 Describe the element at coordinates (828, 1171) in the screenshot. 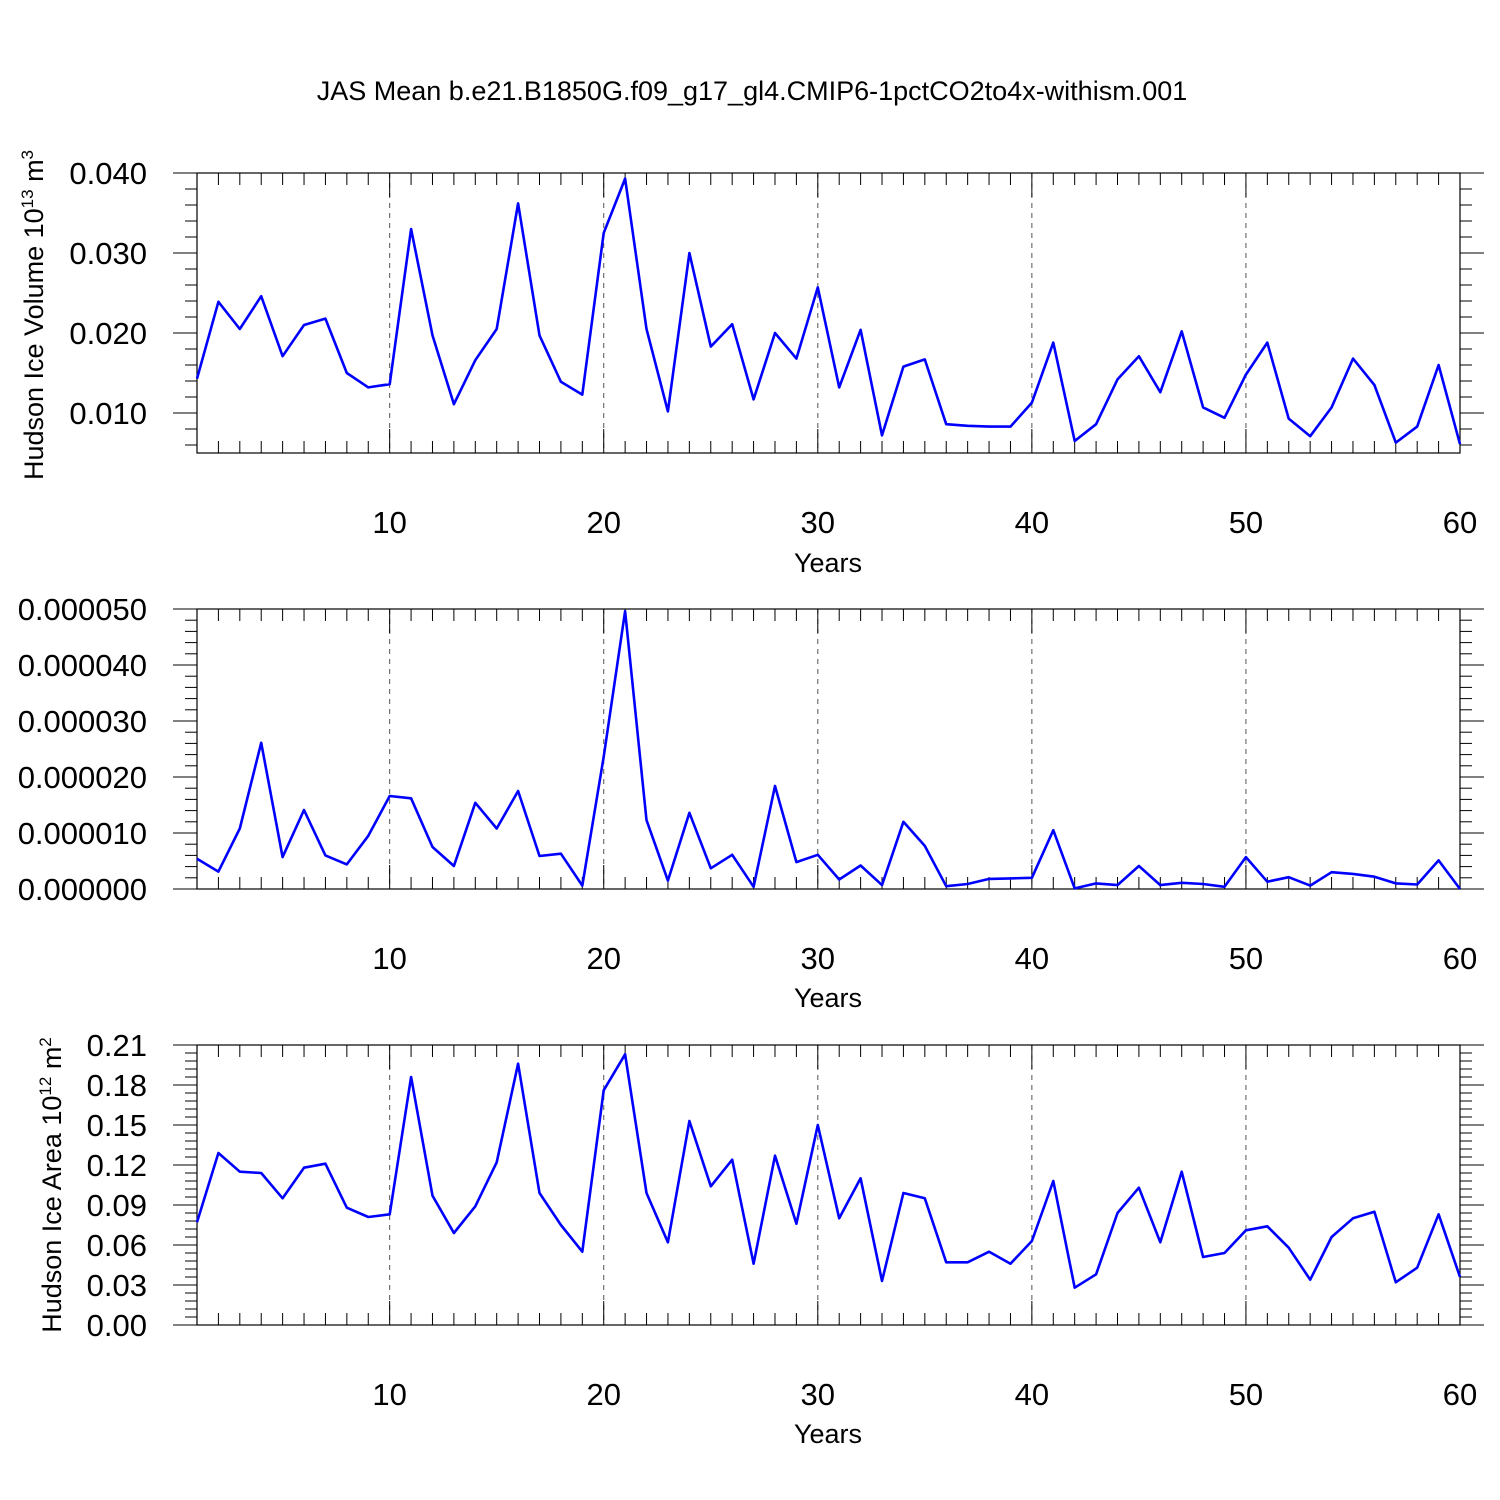

I see `series-line` at that location.